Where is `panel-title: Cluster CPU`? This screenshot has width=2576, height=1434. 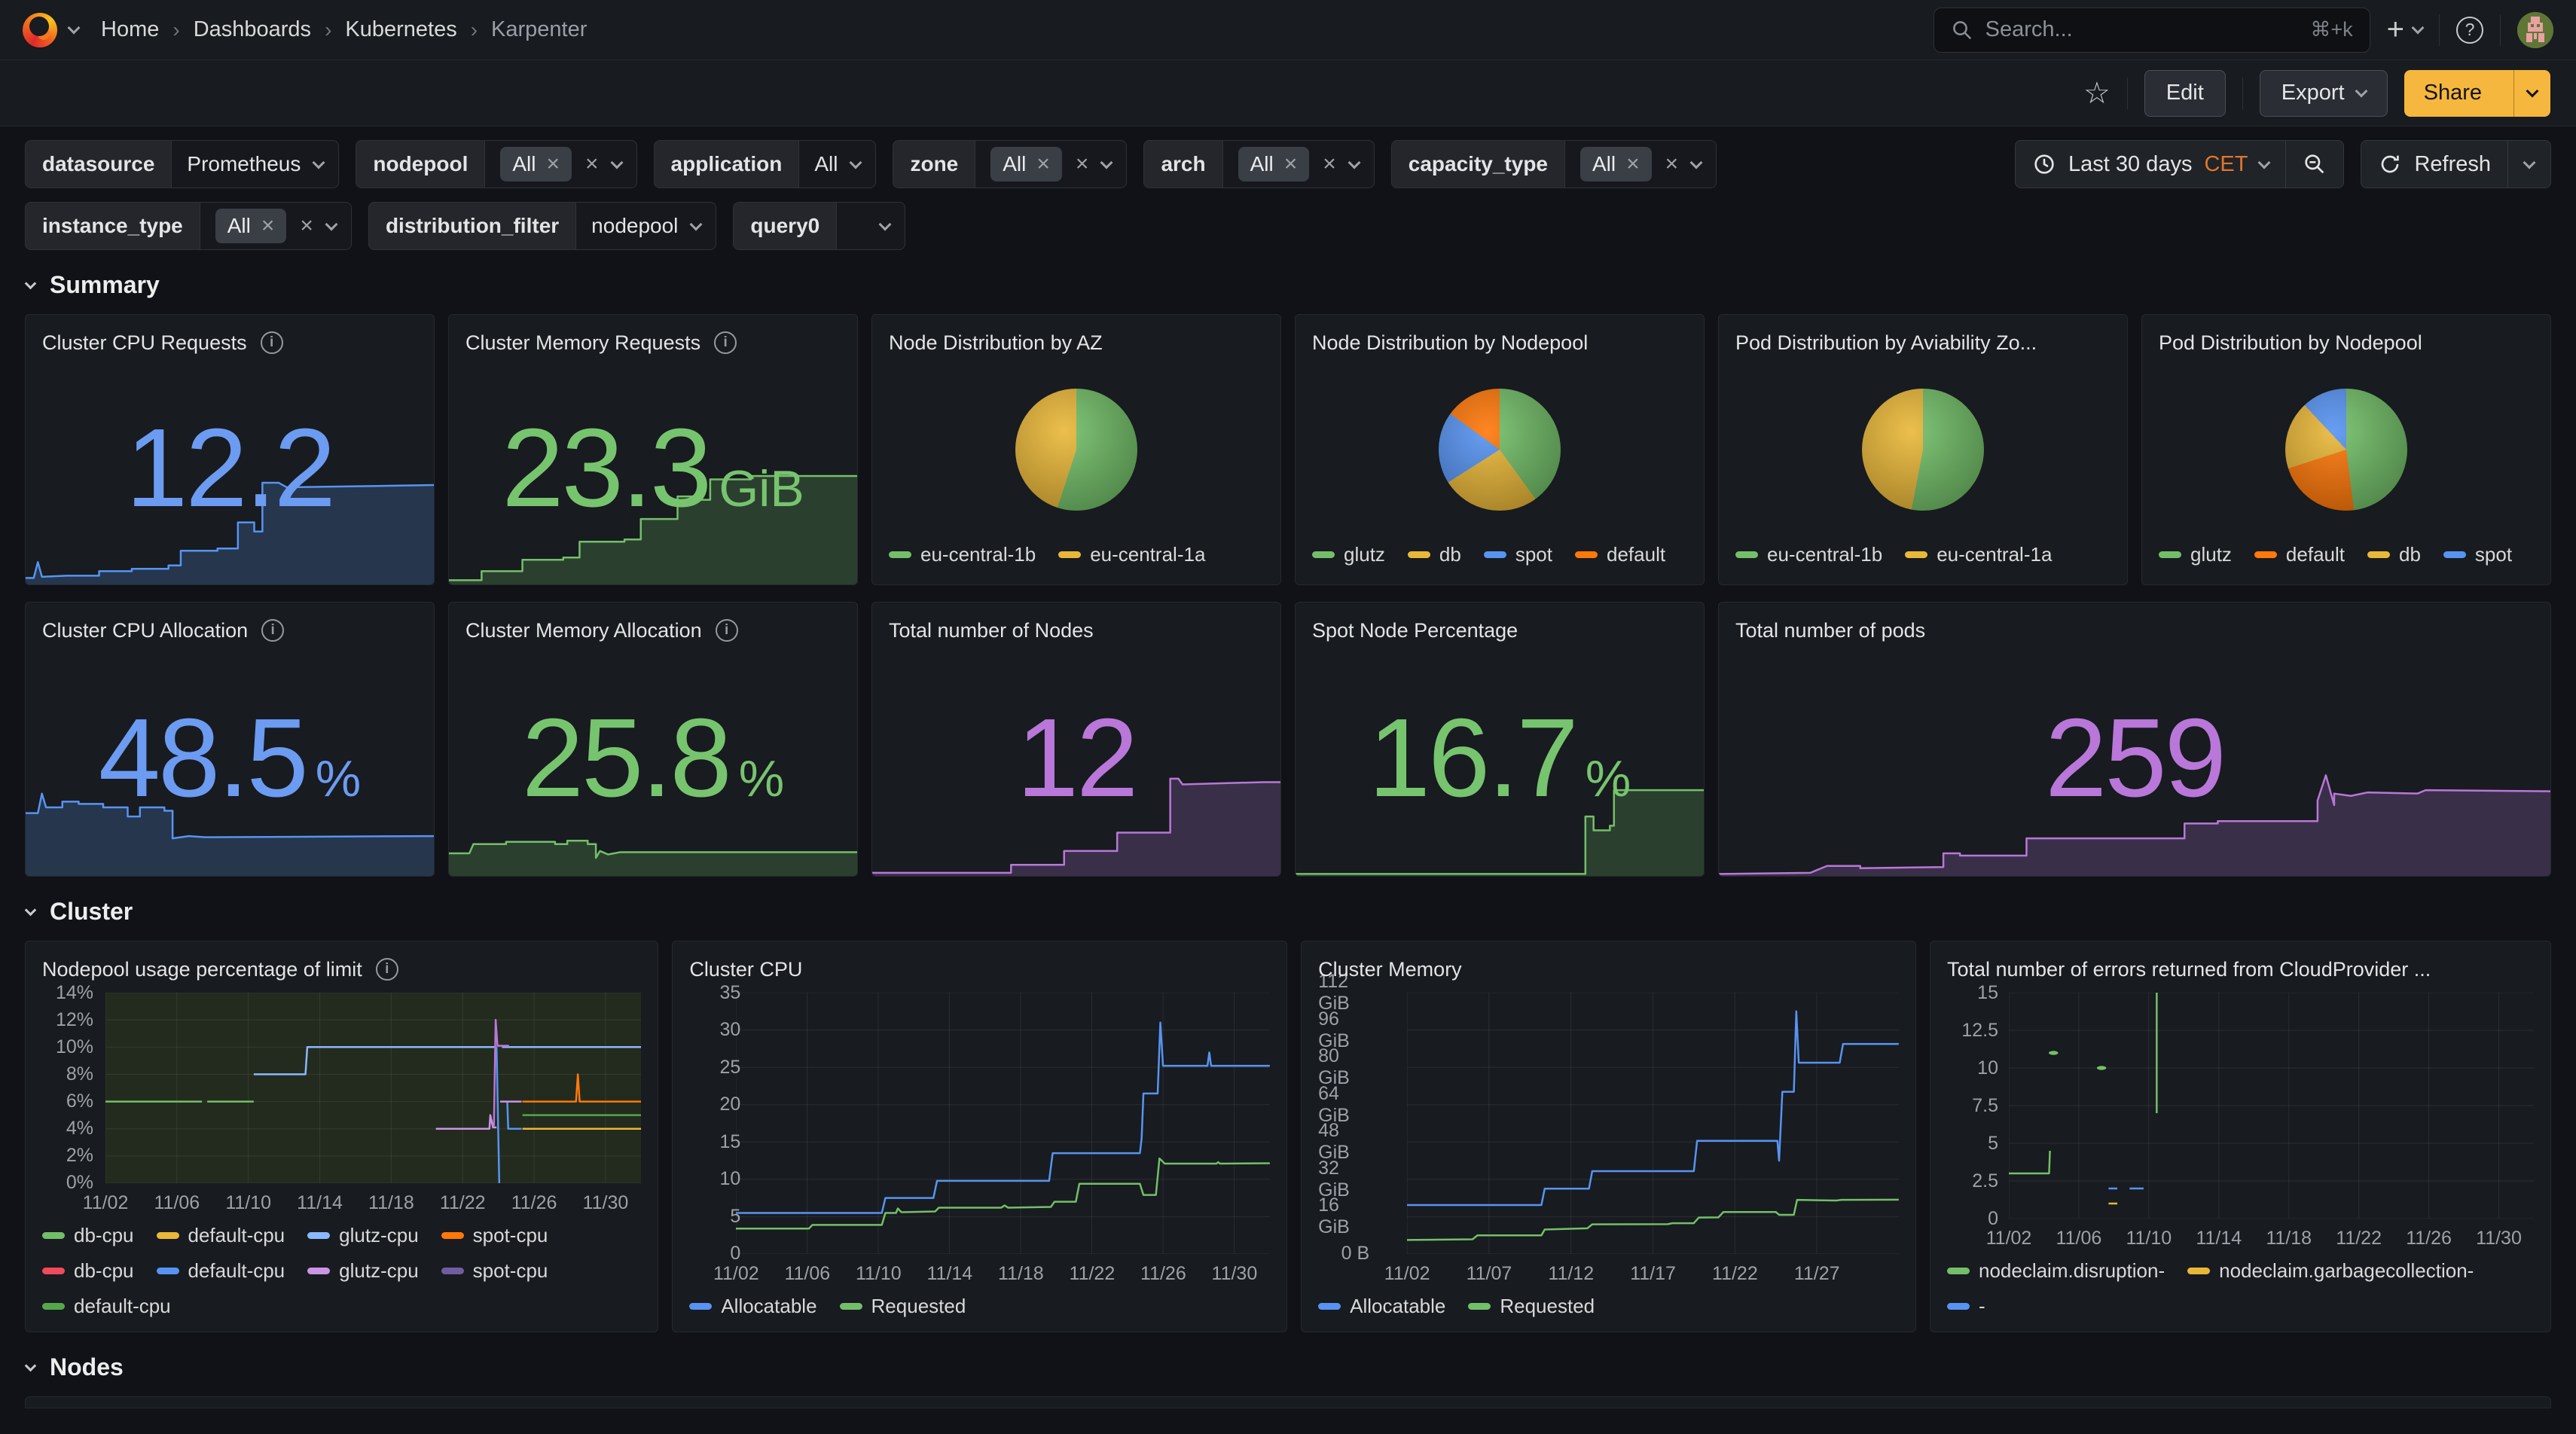
panel-title: Cluster CPU is located at coordinates (746, 969).